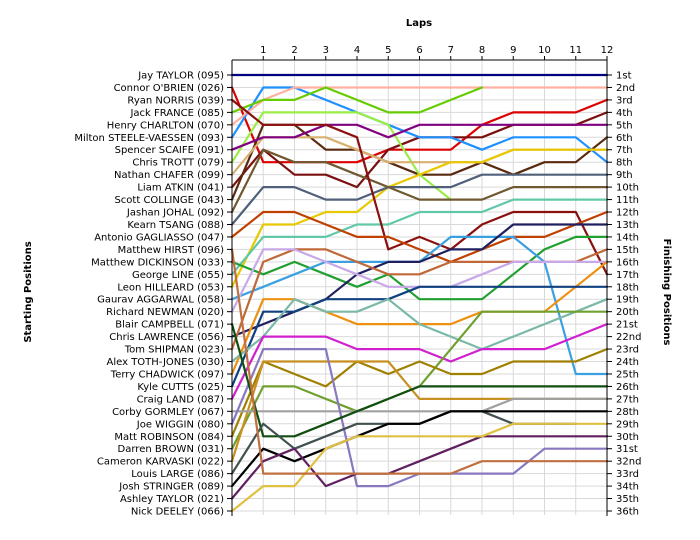 The height and width of the screenshot is (540, 700). What do you see at coordinates (624, 175) in the screenshot?
I see `finishing-position-label: 9th` at bounding box center [624, 175].